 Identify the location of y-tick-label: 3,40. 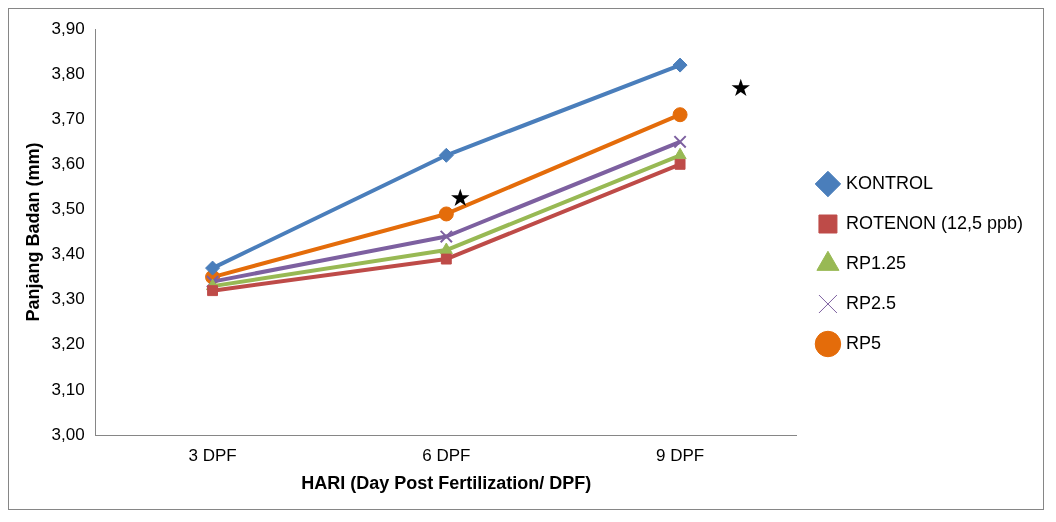
(68, 254).